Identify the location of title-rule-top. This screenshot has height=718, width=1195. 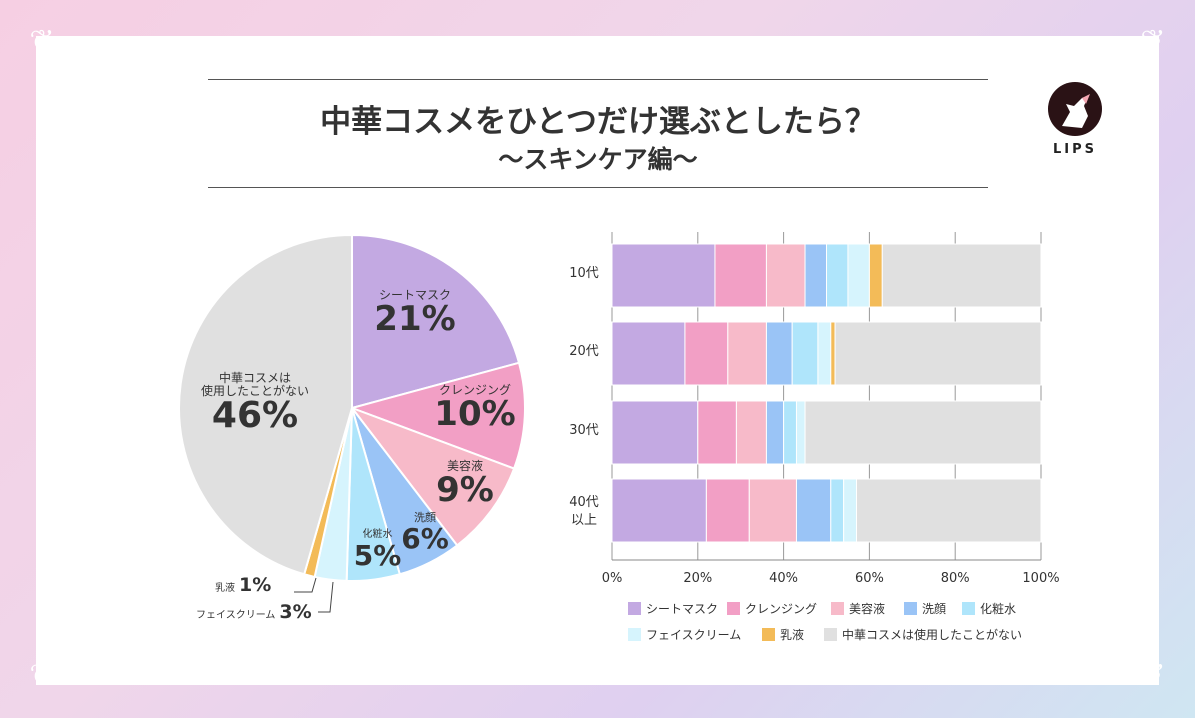
(598, 79).